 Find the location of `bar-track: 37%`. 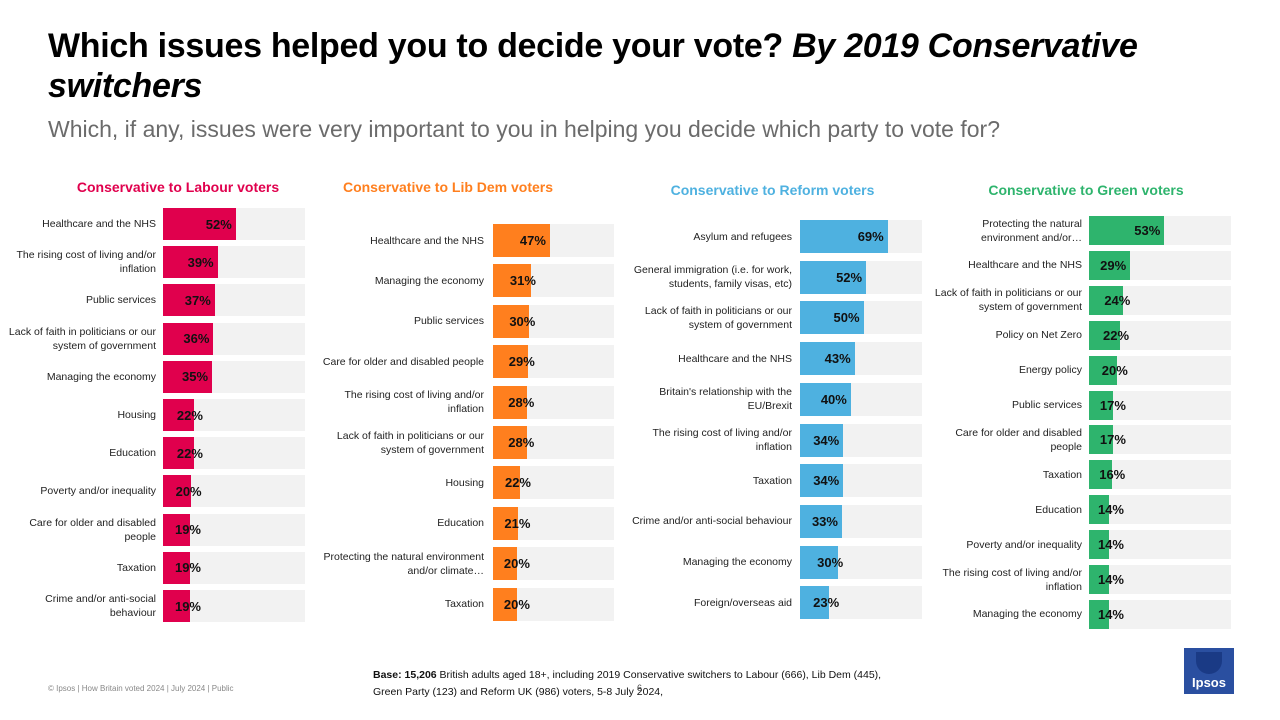

bar-track: 37% is located at coordinates (234, 300).